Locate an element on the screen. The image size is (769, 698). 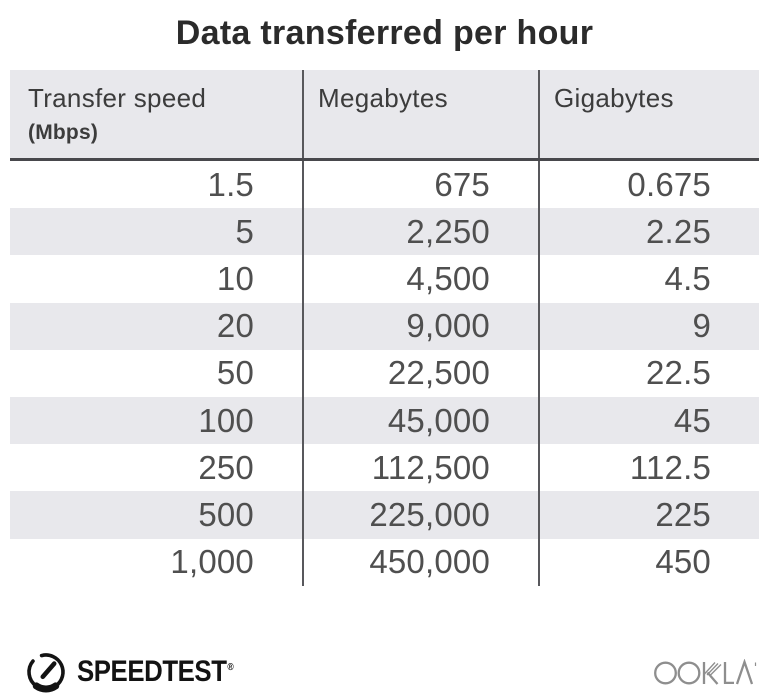
cell-megabytes: 45,000 is located at coordinates (420, 420).